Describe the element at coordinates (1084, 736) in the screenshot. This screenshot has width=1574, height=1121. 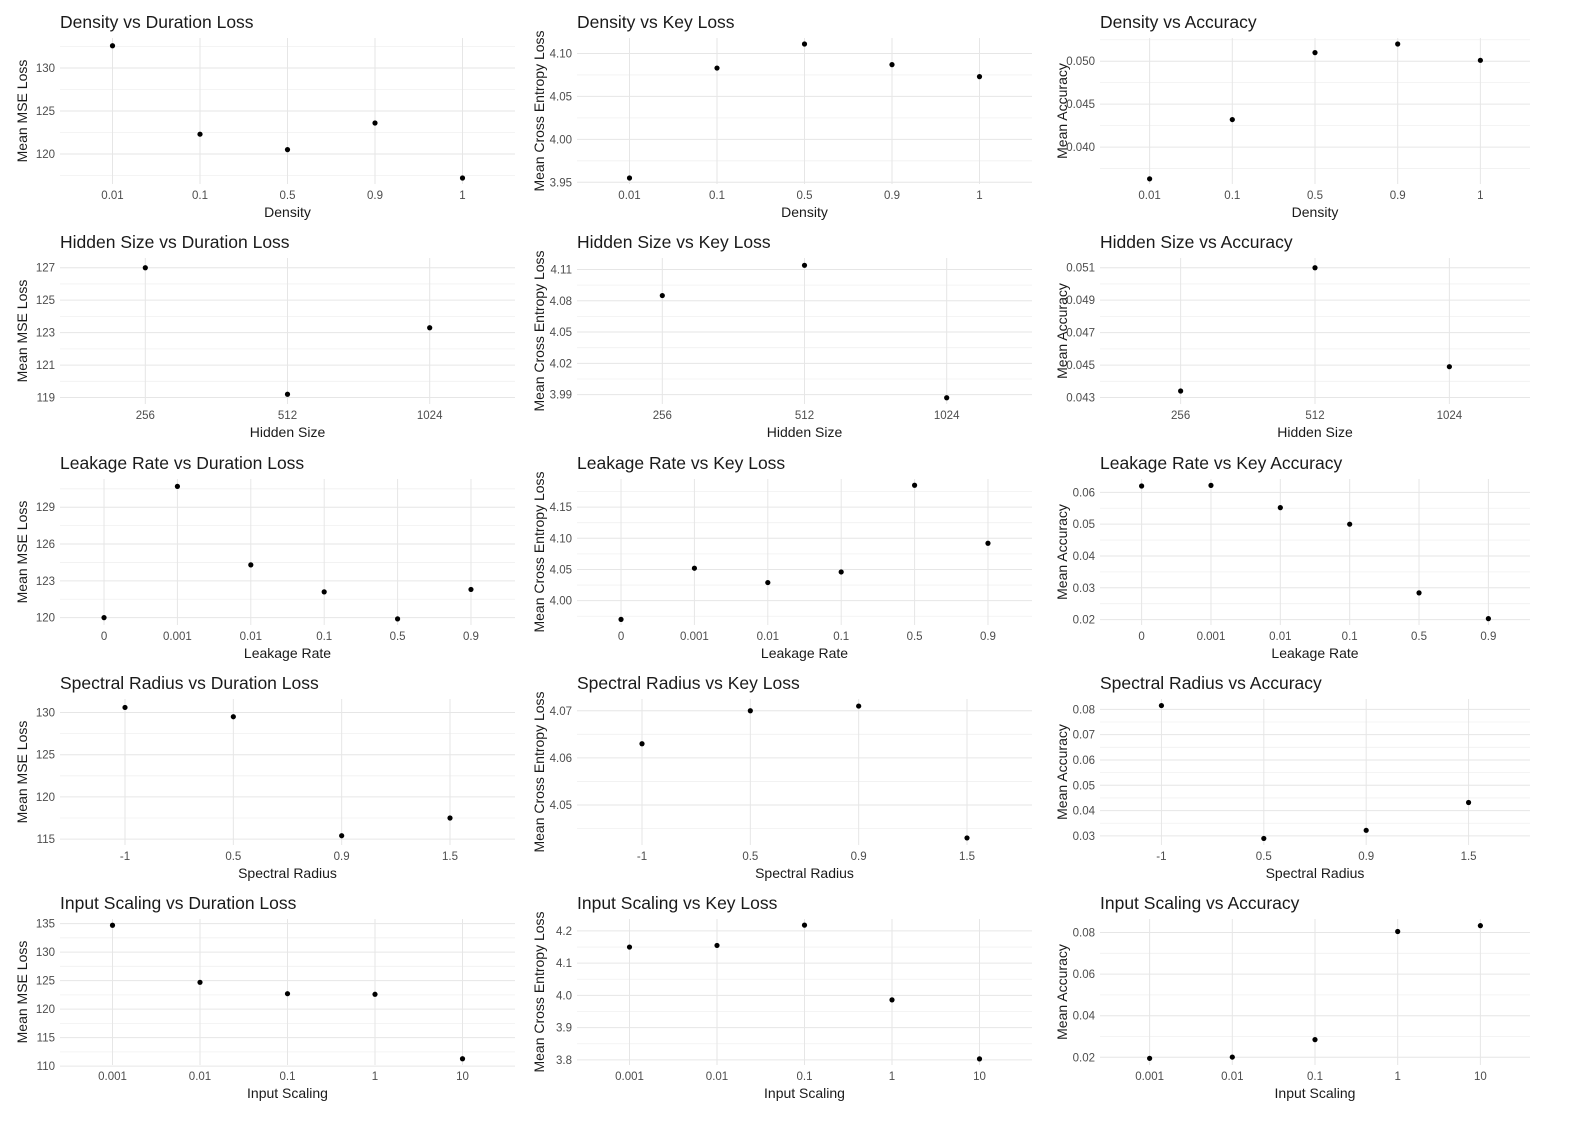
I see `y-tick-label: 0.07` at that location.